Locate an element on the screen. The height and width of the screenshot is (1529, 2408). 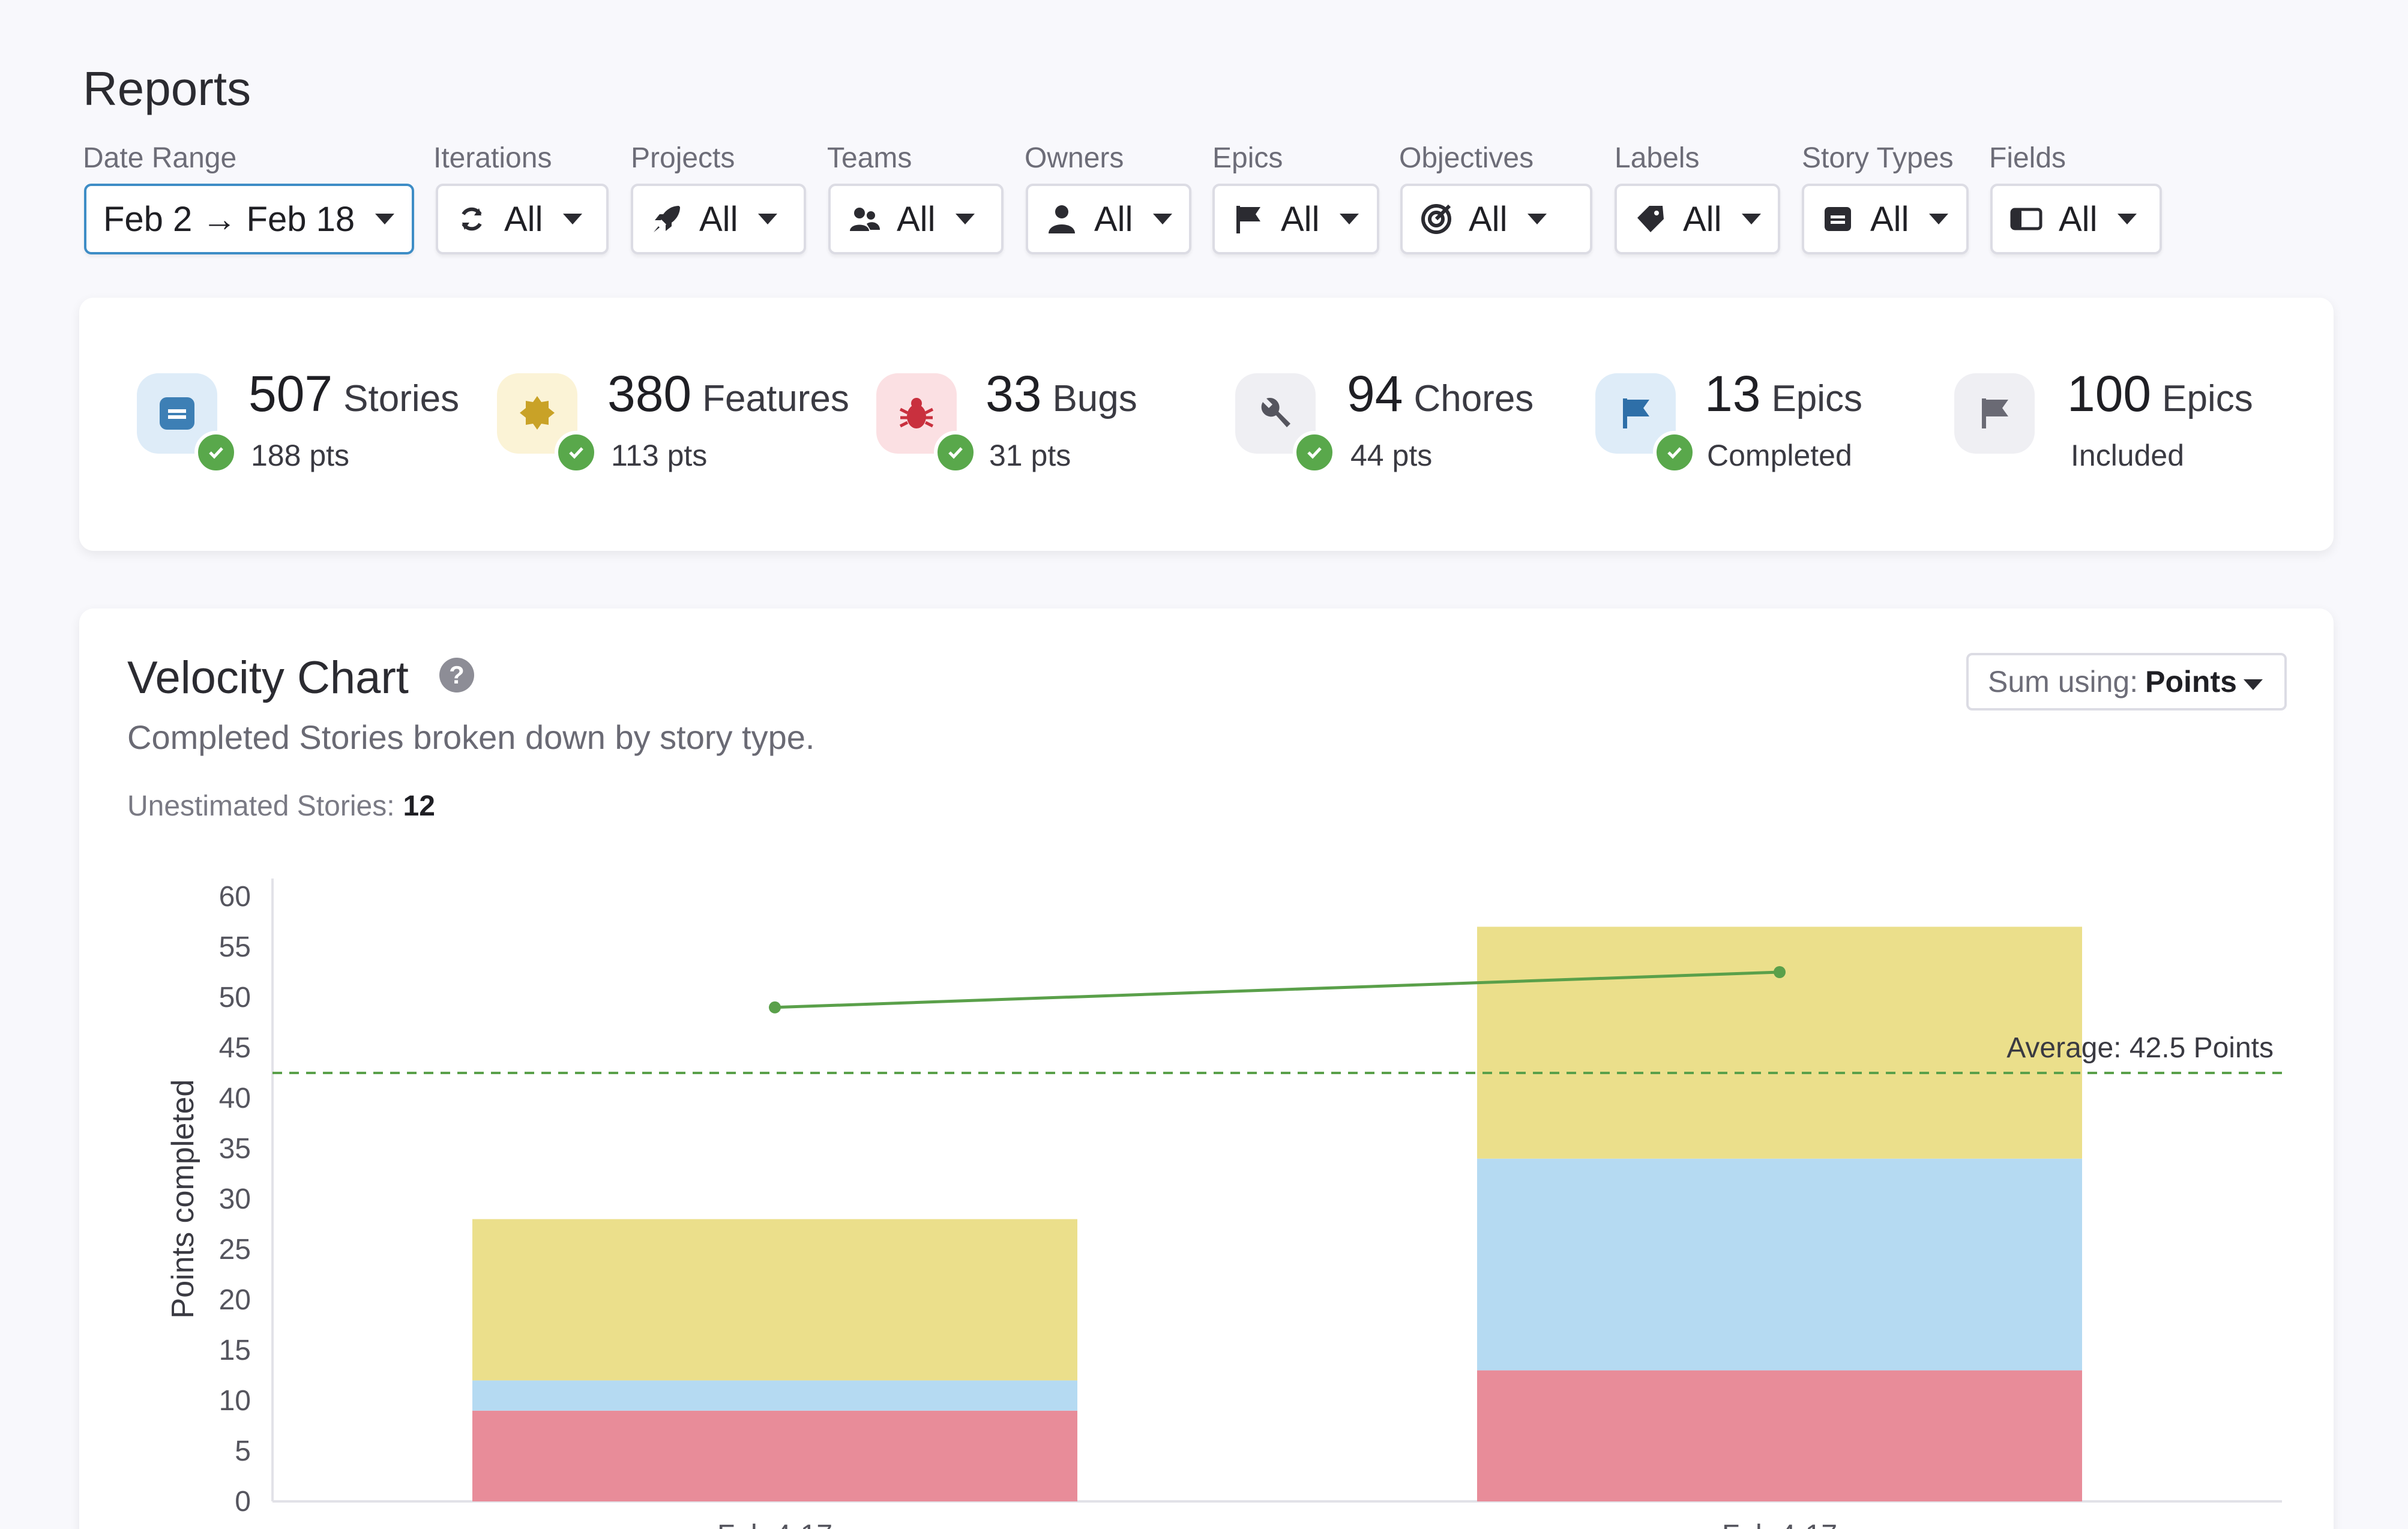
story-icon is located at coordinates (177, 413).